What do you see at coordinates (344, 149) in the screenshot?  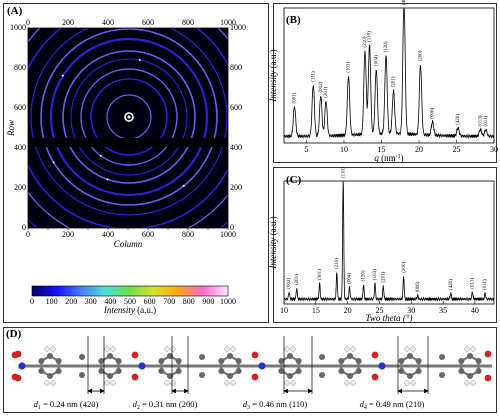 I see `x-tick-label: 10` at bounding box center [344, 149].